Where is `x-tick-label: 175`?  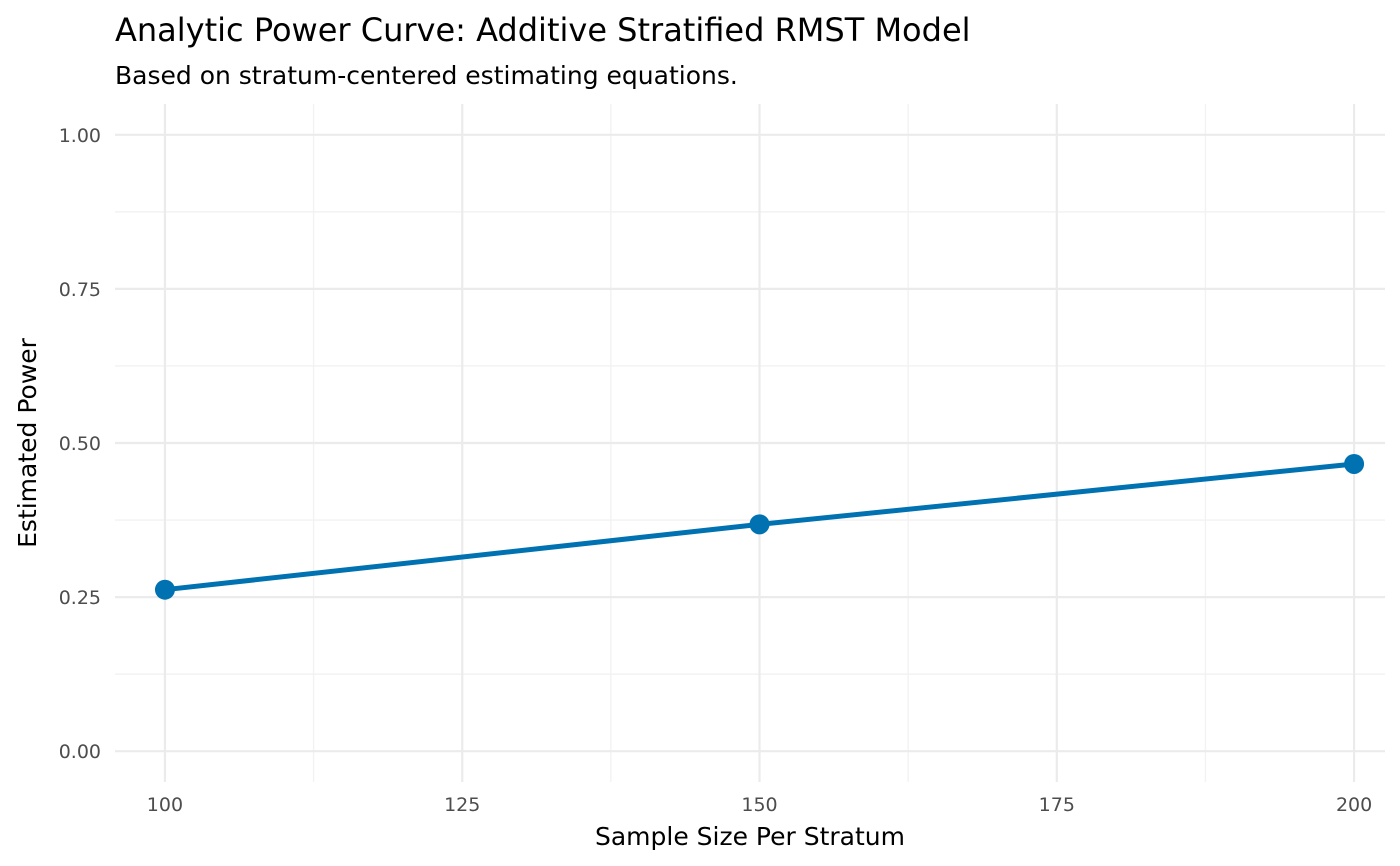
x-tick-label: 175 is located at coordinates (1057, 805).